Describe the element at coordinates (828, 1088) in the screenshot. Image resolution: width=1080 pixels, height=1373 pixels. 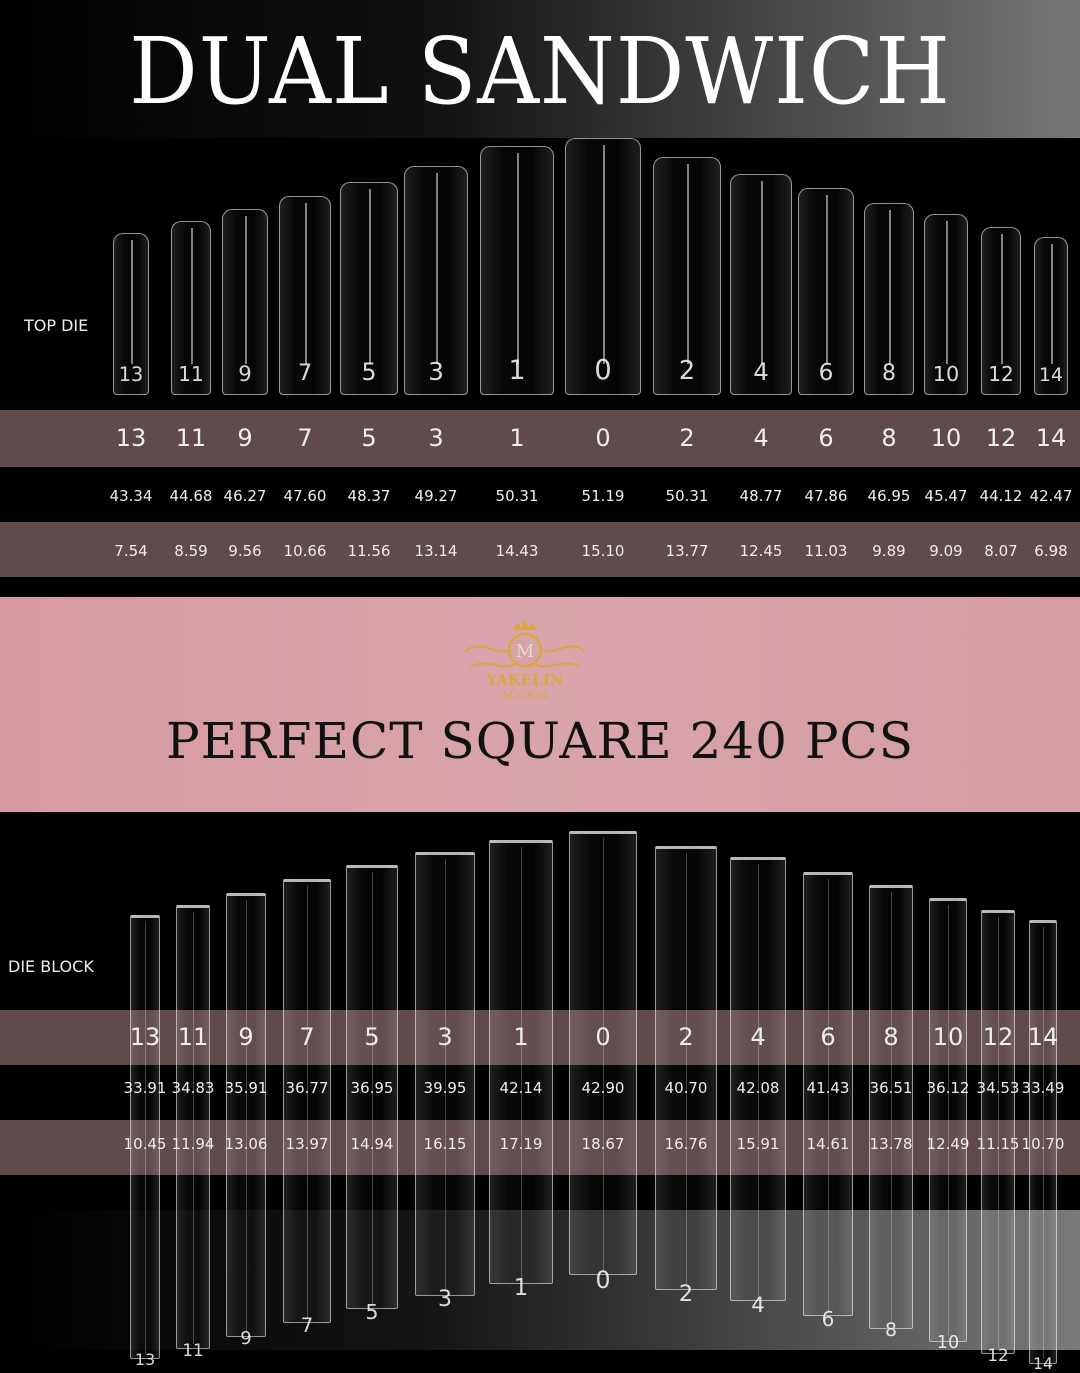
I see `length-value: 41.43` at that location.